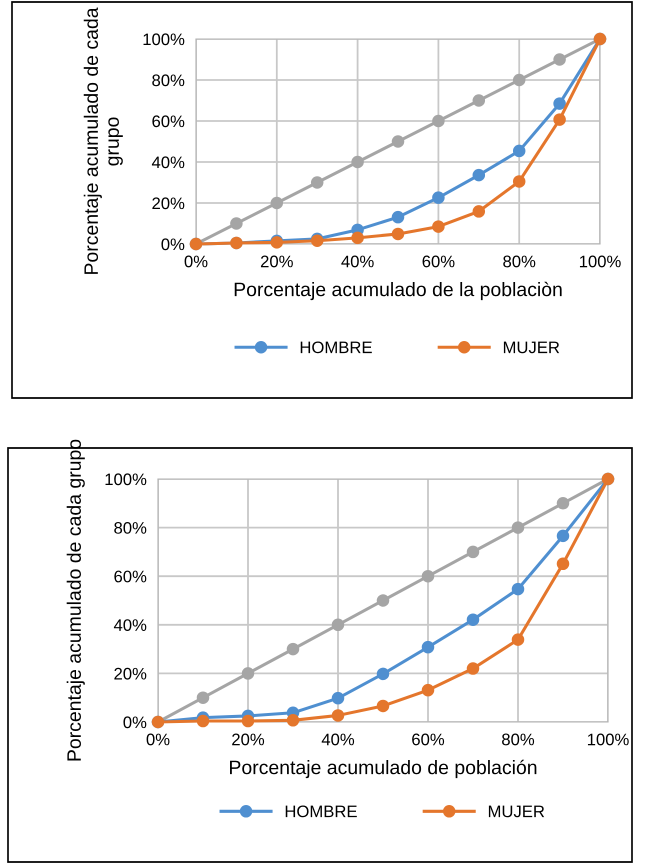  Describe the element at coordinates (398, 291) in the screenshot. I see `x-axis-title: Porcentaje acumulado de la poblaciòn` at that location.